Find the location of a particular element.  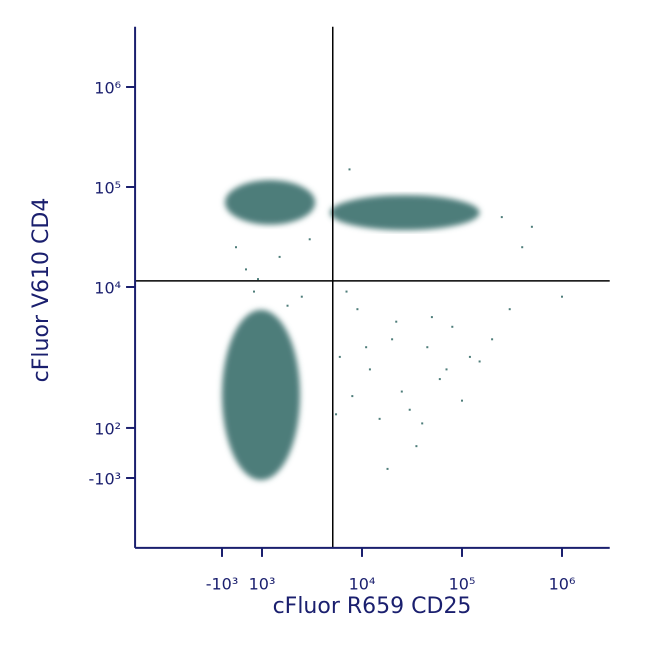

x-tick-label: 10⁵ is located at coordinates (462, 583).